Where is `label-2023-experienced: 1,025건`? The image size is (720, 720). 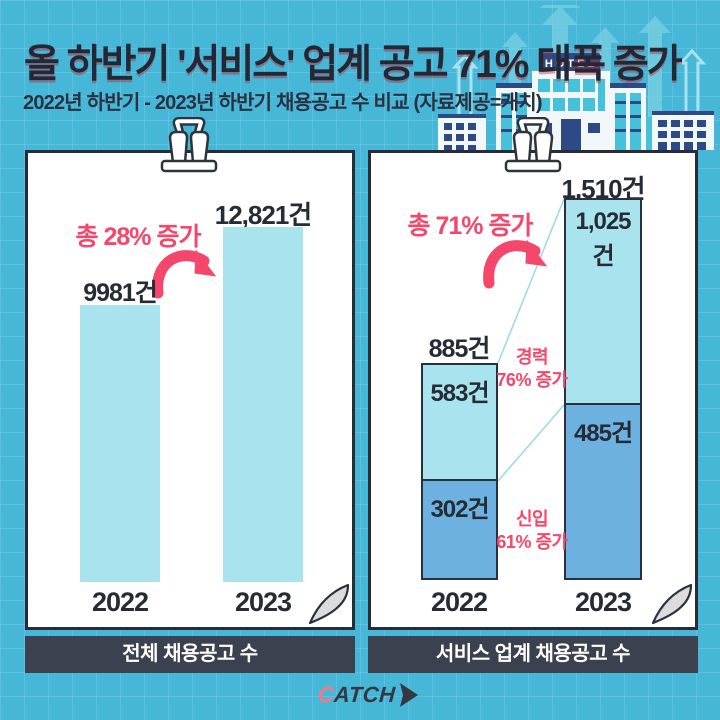 label-2023-experienced: 1,025건 is located at coordinates (603, 239).